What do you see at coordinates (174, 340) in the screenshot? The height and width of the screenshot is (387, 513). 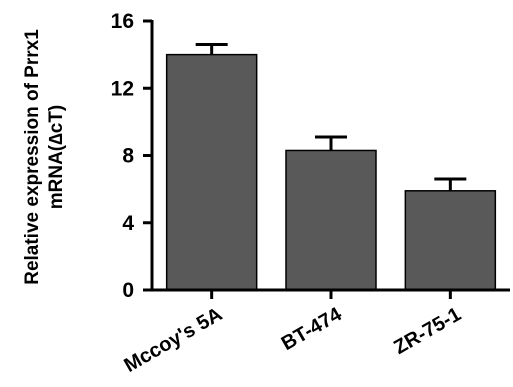 I see `x-tick-label: Mccoy's 5A` at bounding box center [174, 340].